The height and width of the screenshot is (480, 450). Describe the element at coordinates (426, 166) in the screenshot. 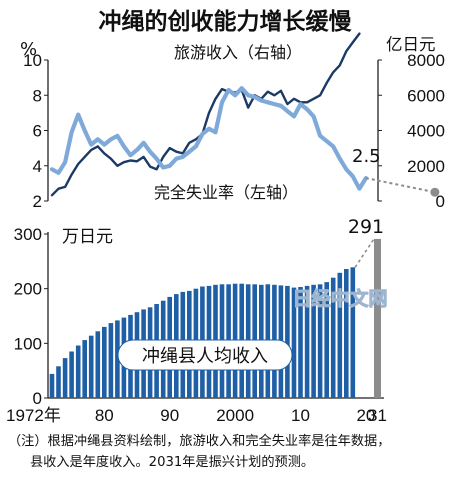

I see `right-tick-label-1: 2000` at that location.